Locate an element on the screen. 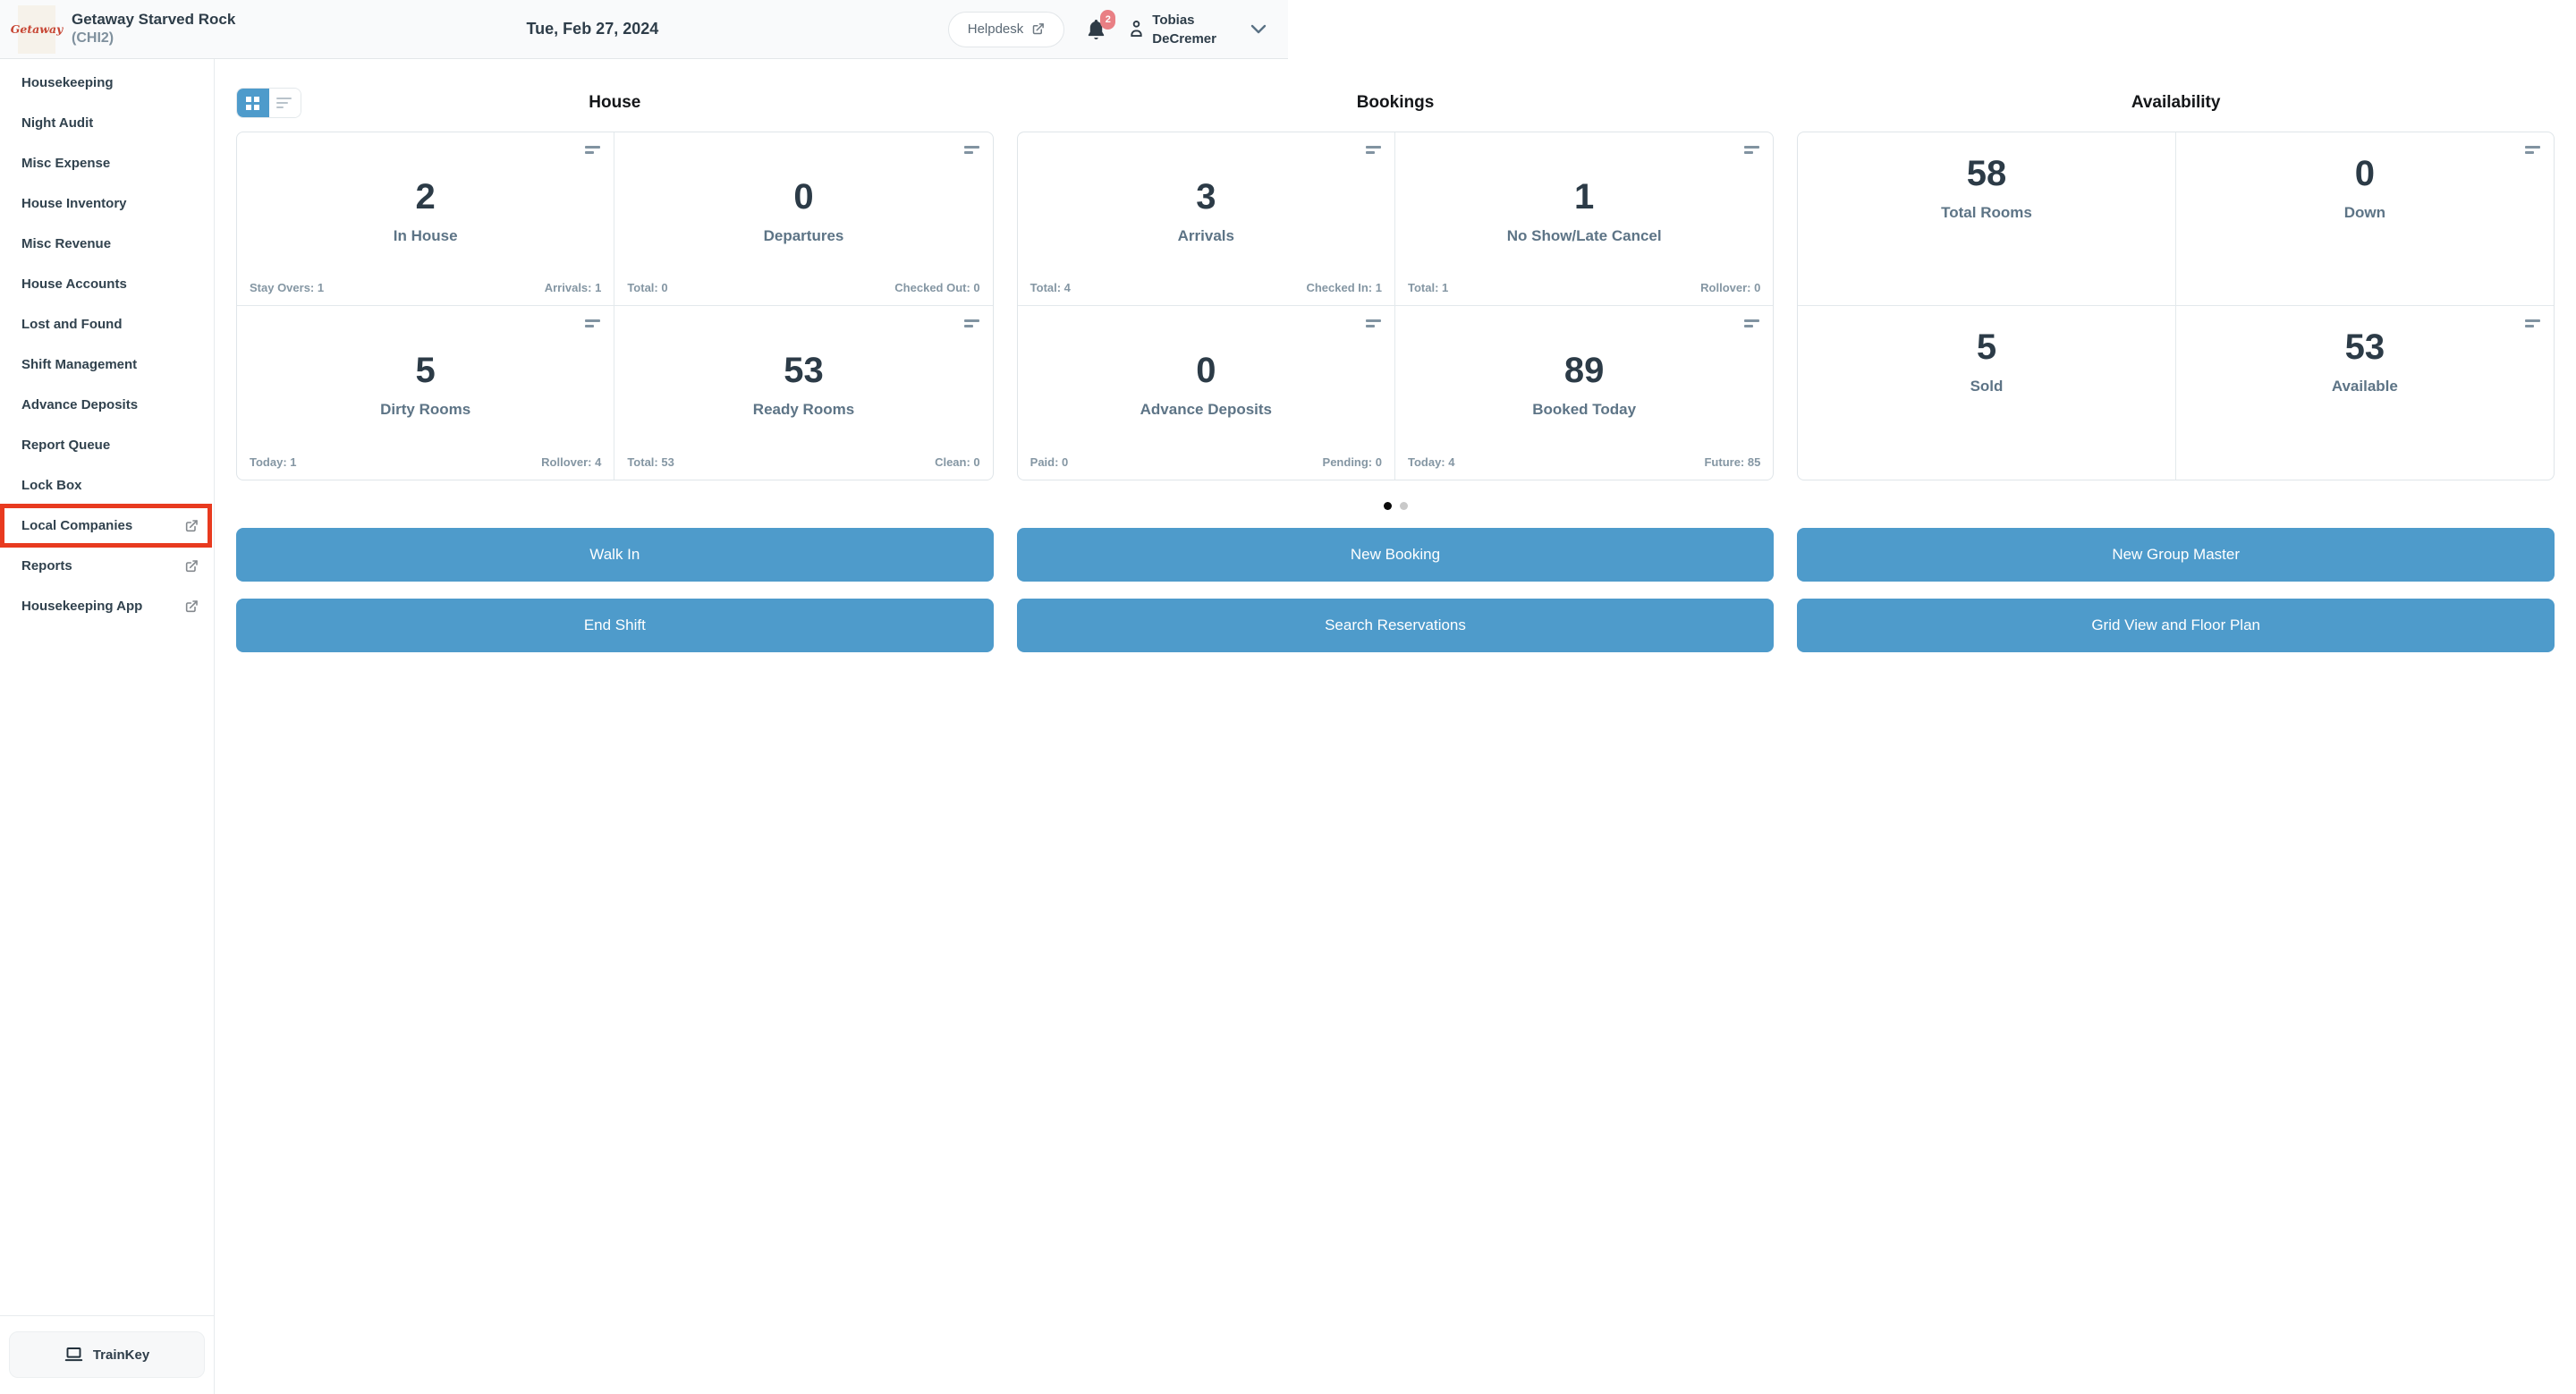 The width and height of the screenshot is (2576, 1394). notifications-bell: 2 is located at coordinates (1101, 25).